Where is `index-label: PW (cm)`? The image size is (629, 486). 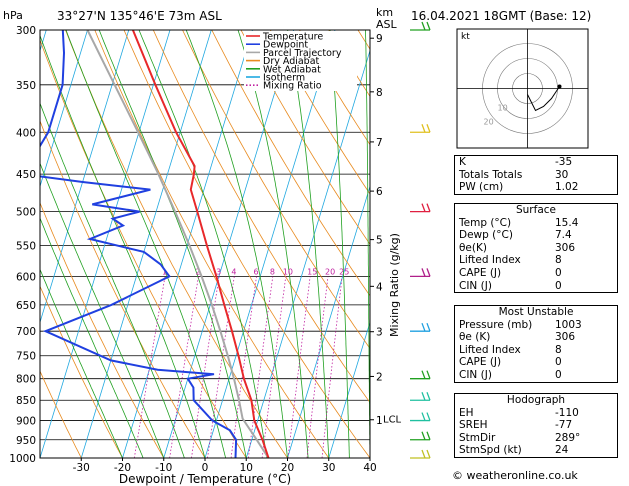
index-label: PW (cm) is located at coordinates (481, 187).